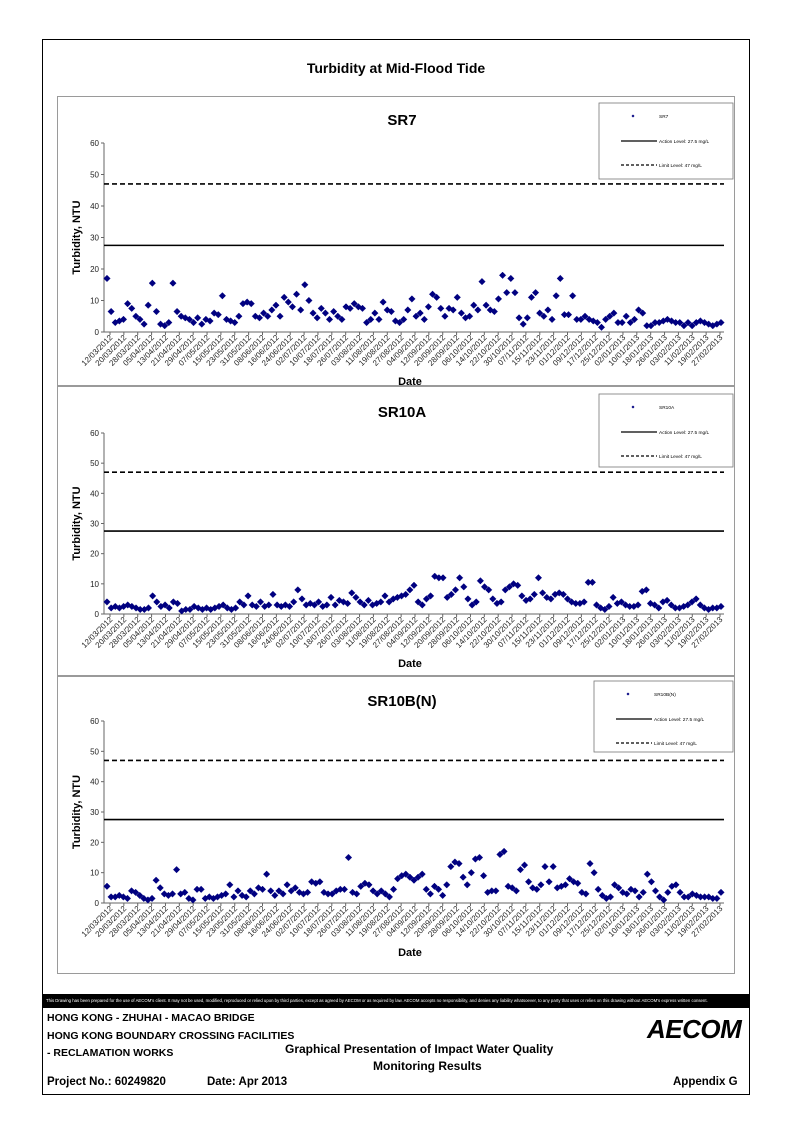 The height and width of the screenshot is (1122, 794). I want to click on legend-label: Limit Level: 47 mg/L, so click(680, 457).